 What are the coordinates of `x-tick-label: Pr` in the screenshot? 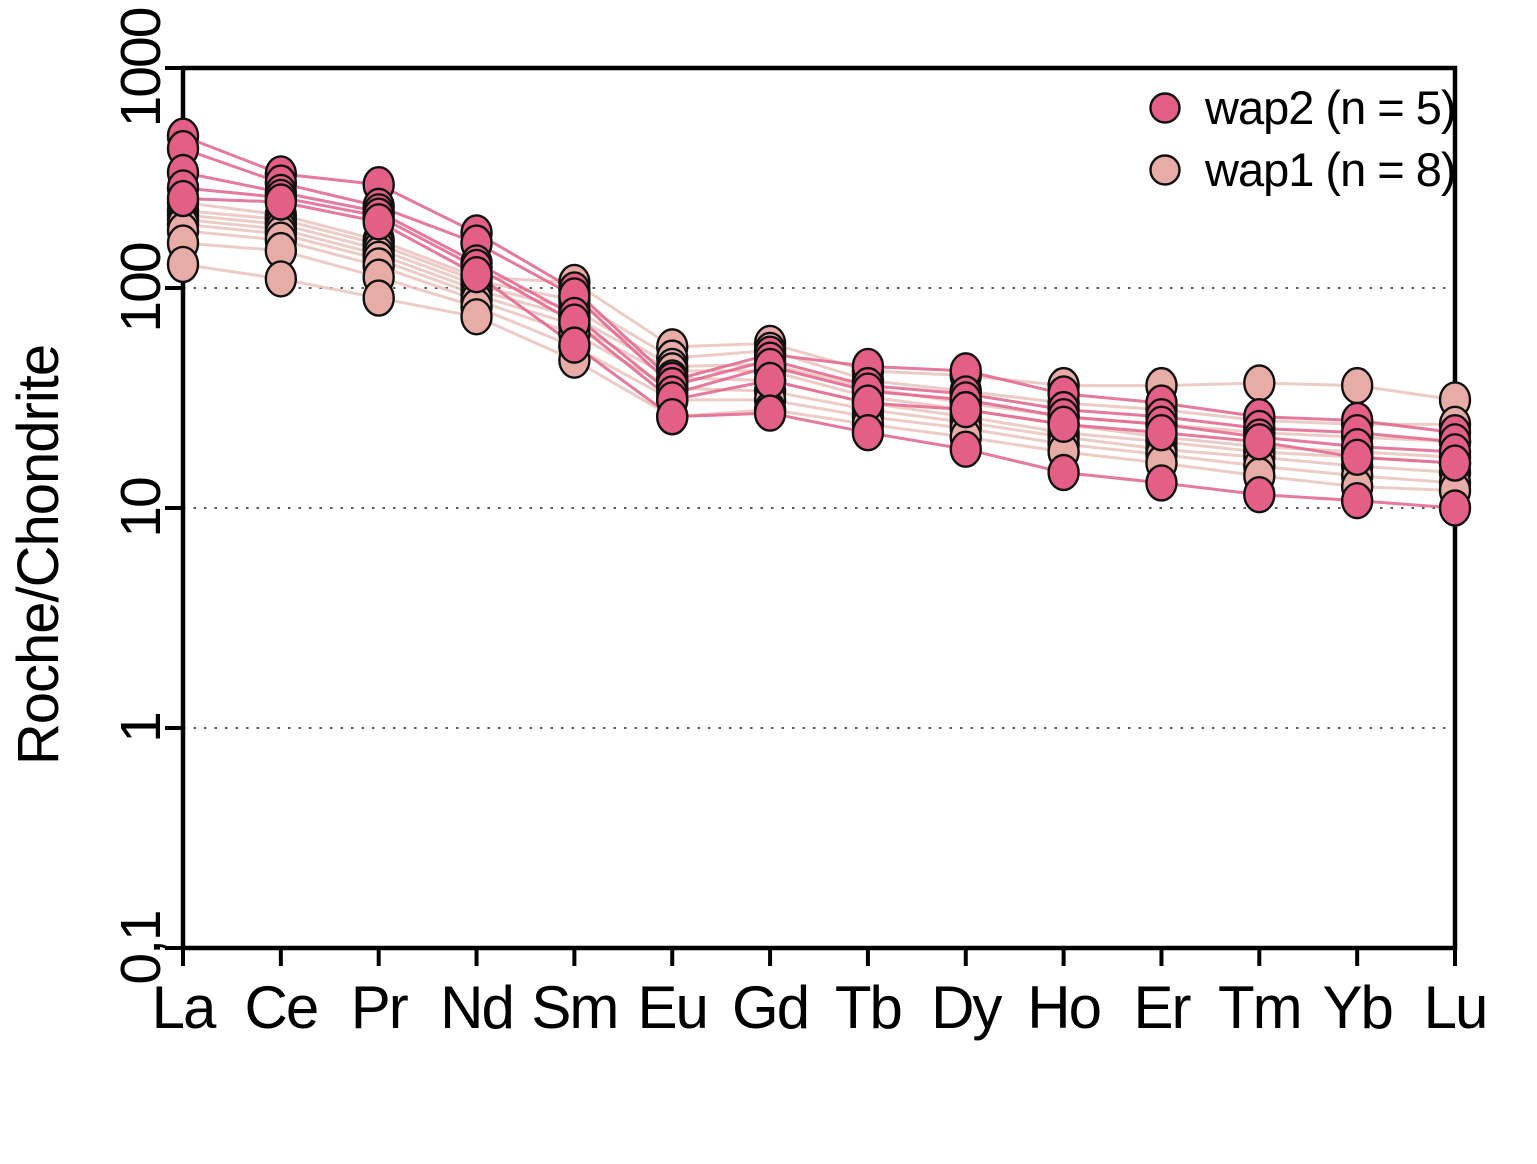 It's located at (379, 1007).